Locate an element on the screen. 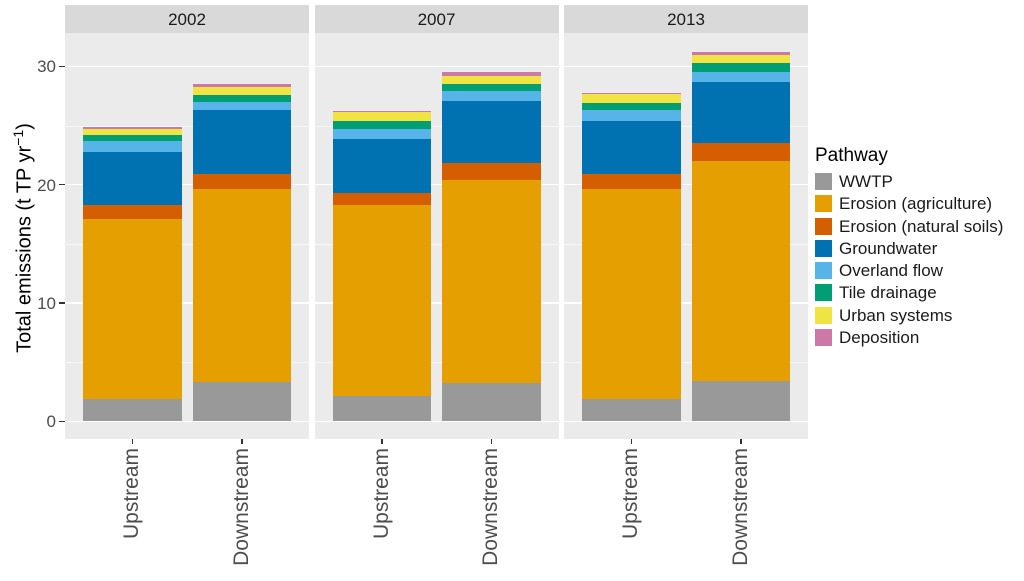 Image resolution: width=1024 pixels, height=581 pixels. facet-strip-2007: 2007 is located at coordinates (436, 19).